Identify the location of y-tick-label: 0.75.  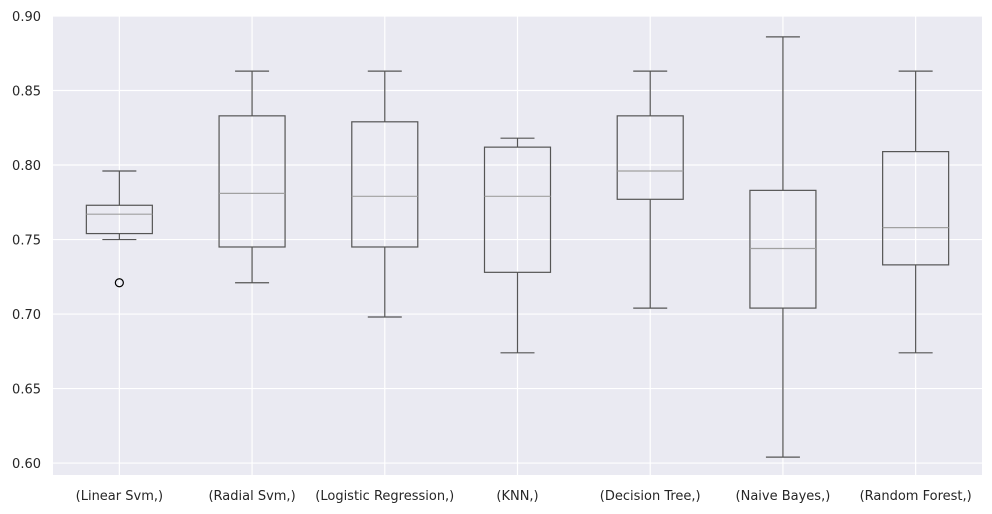
(26, 241).